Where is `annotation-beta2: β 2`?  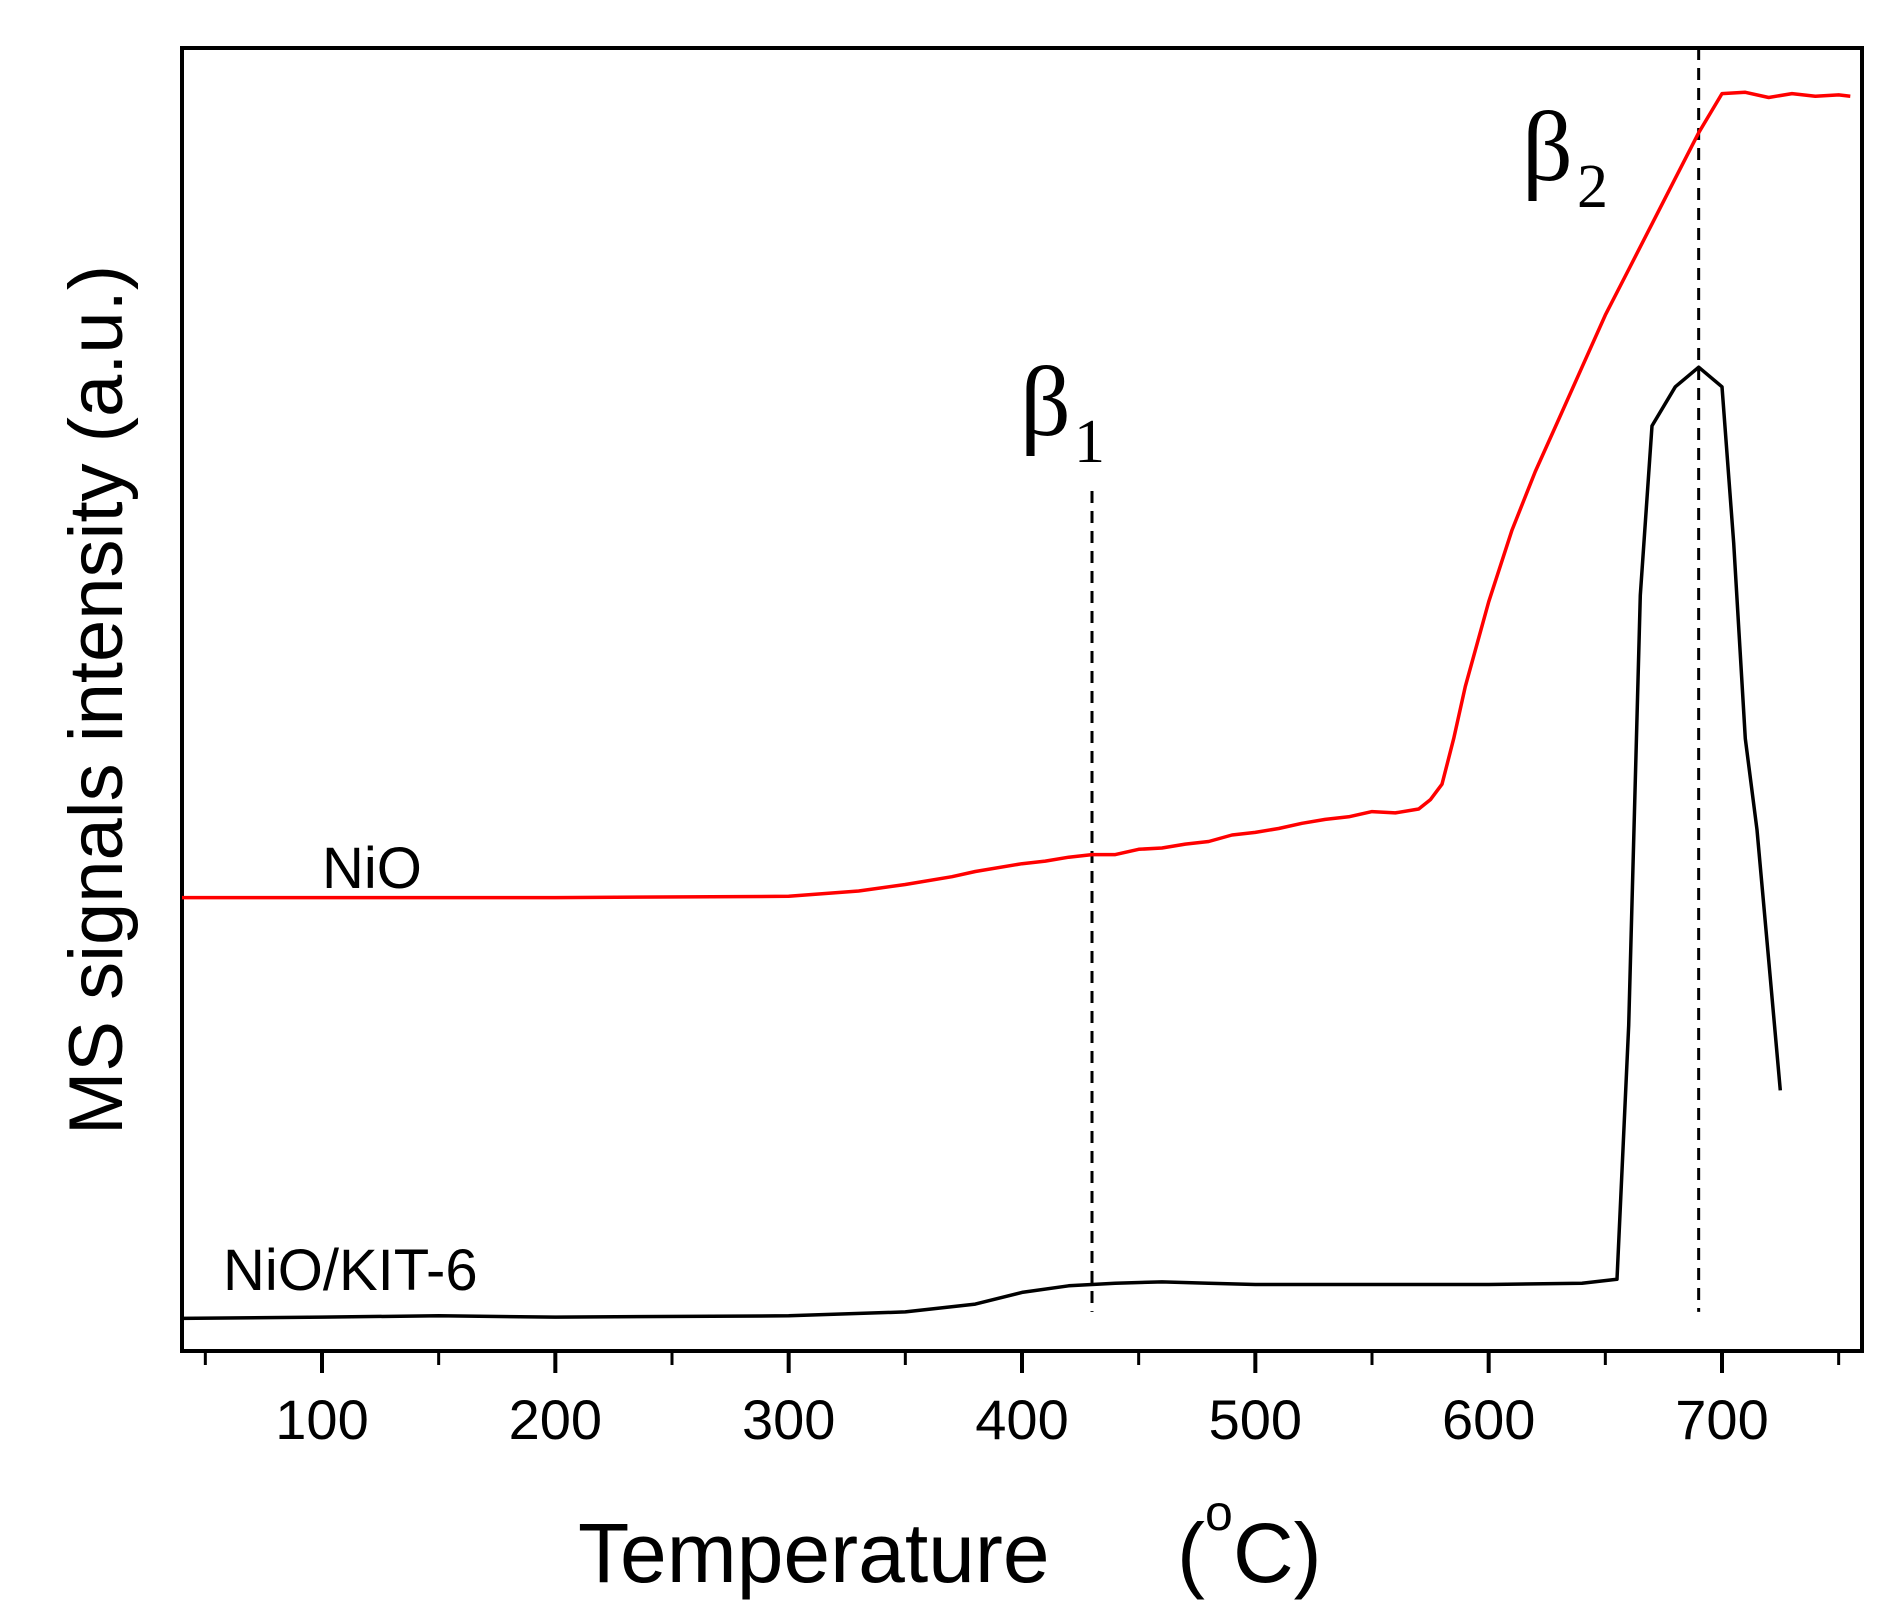 annotation-beta2: β 2 is located at coordinates (1565, 156).